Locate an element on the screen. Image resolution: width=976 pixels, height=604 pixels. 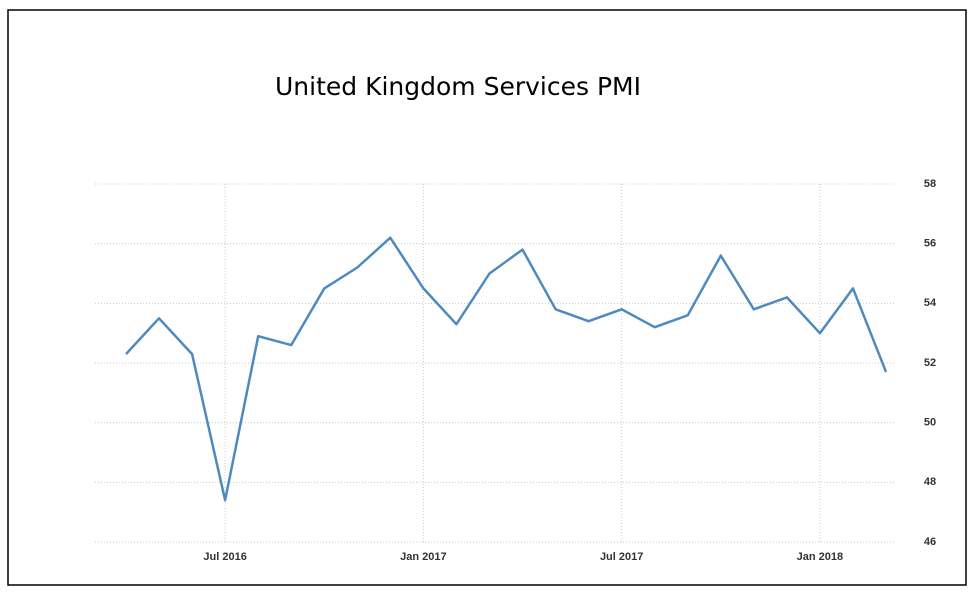
y-tick-label: 46 is located at coordinates (930, 542).